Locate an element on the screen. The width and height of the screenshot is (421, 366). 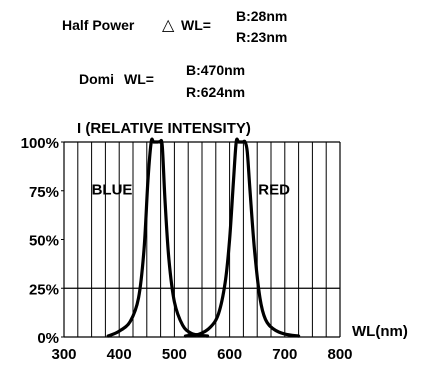
x-axis-label: WL(nm) is located at coordinates (380, 331).